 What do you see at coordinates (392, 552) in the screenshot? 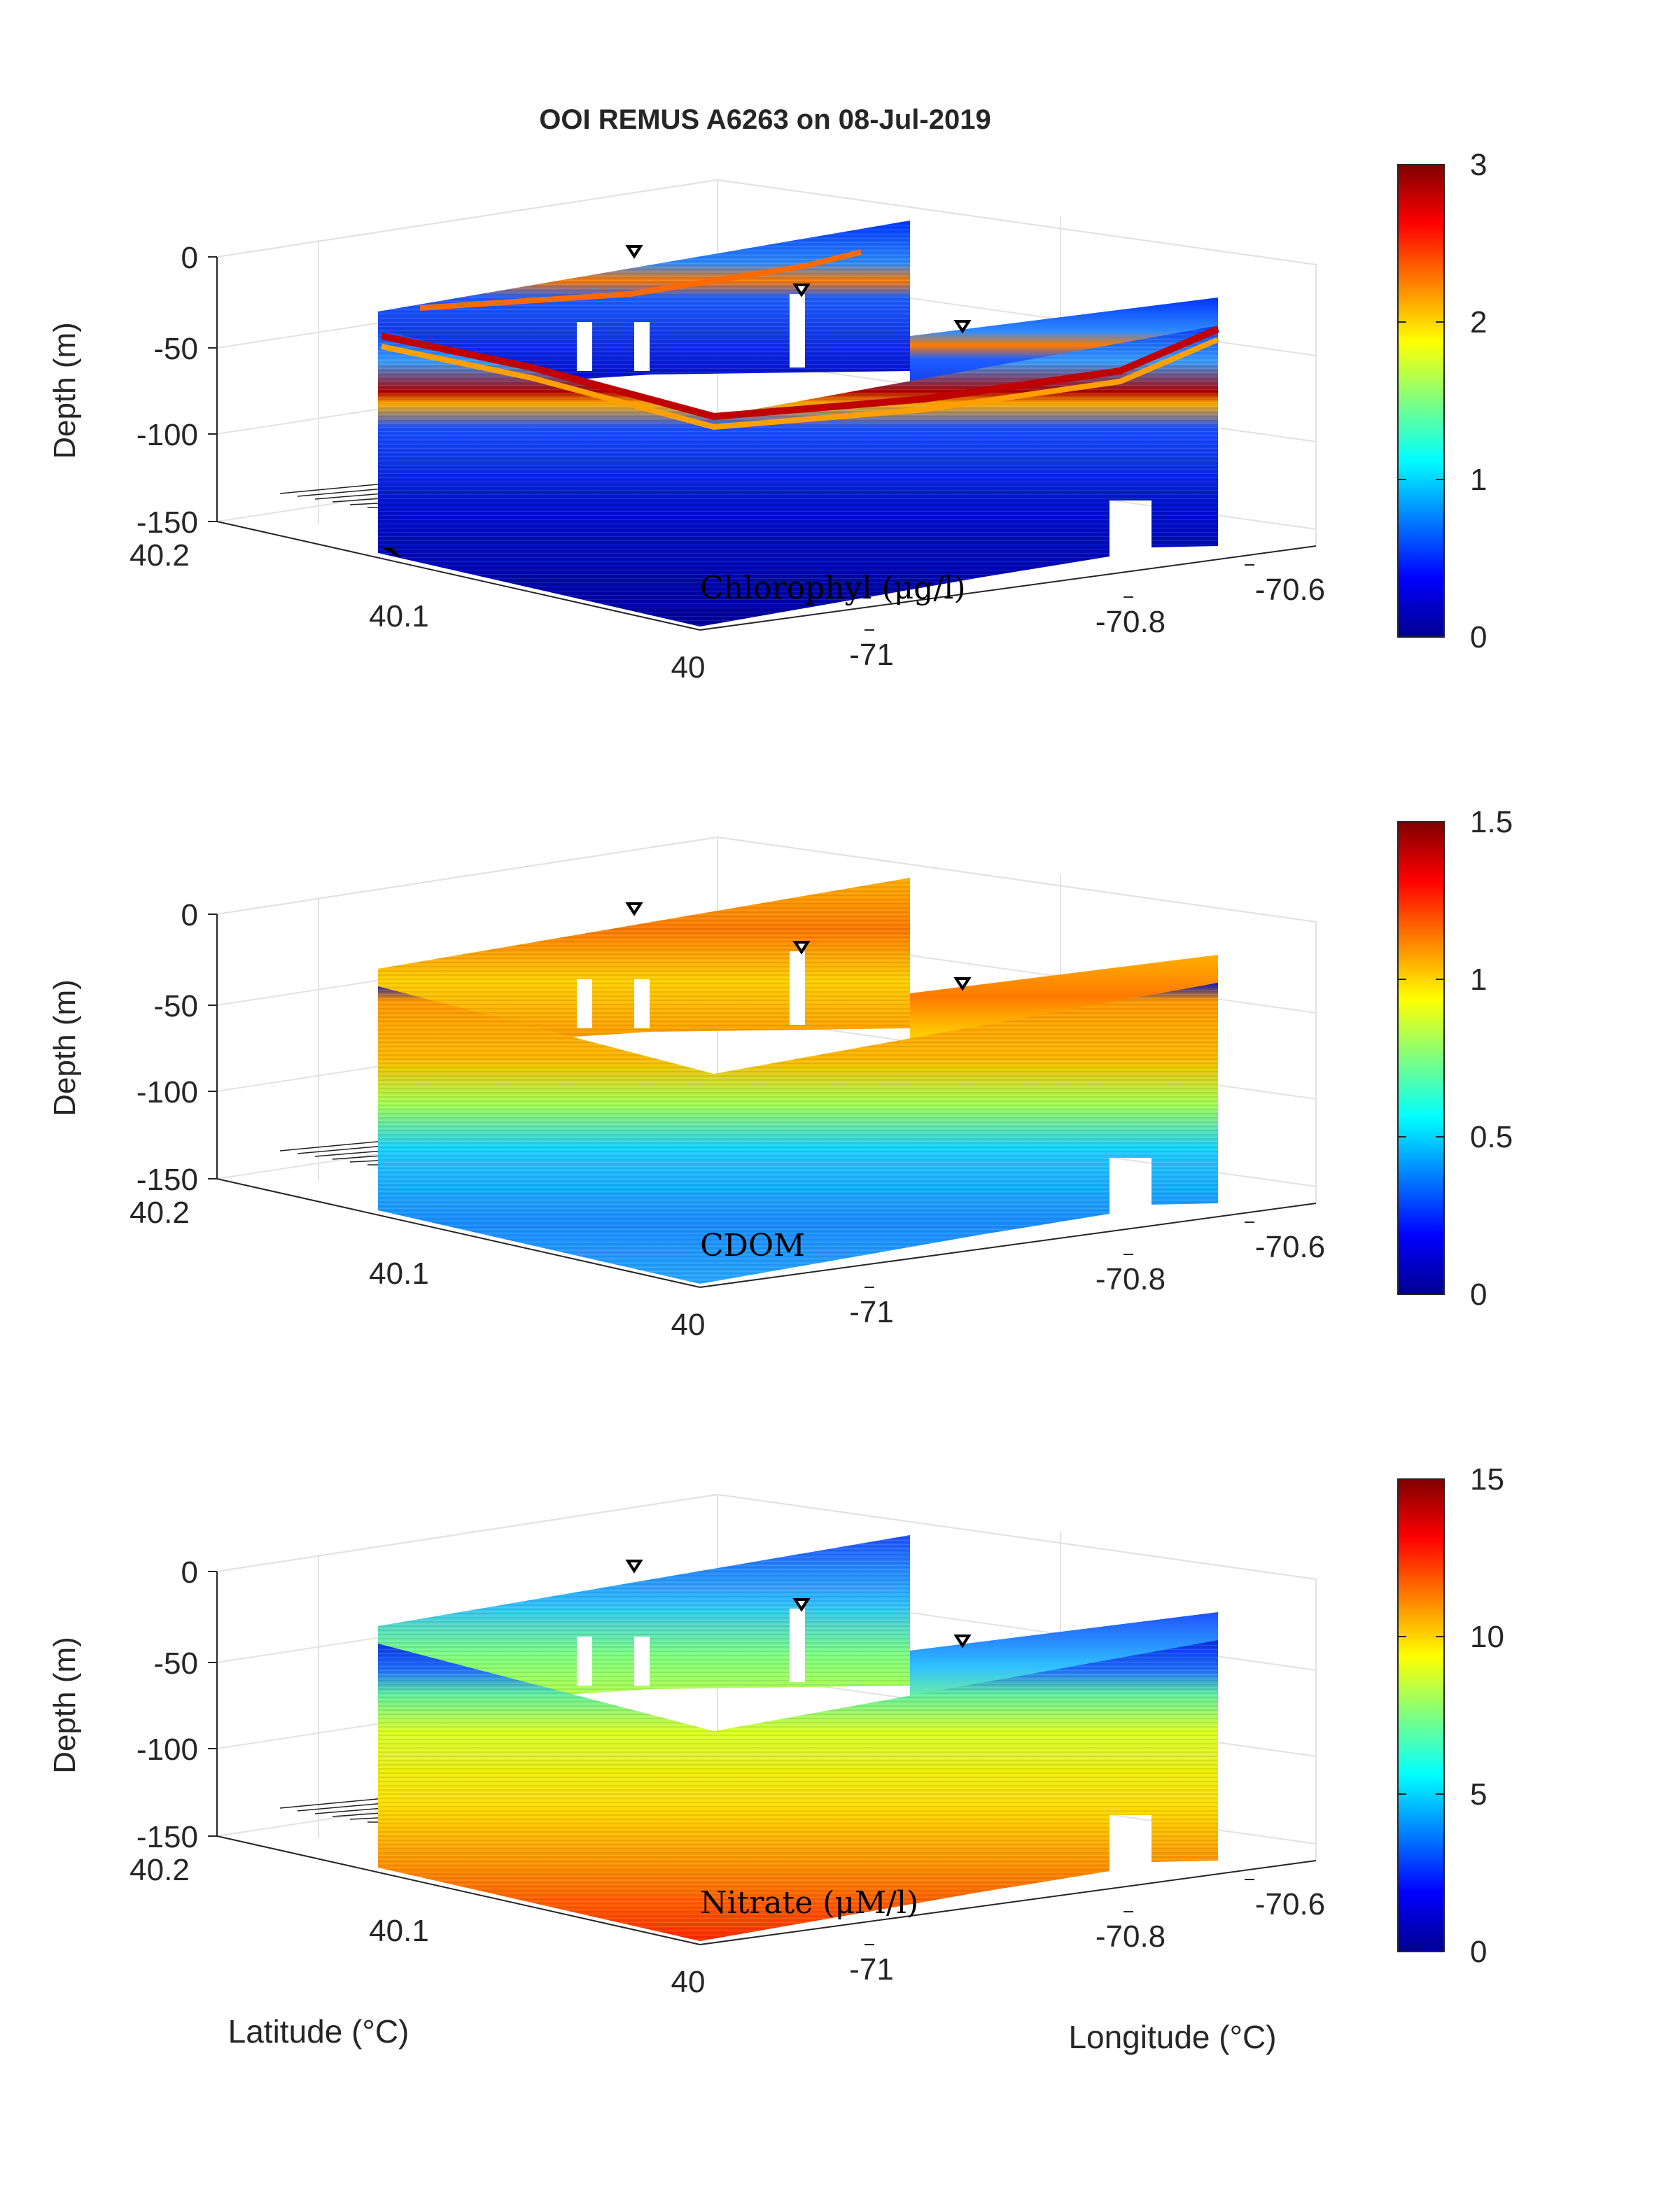
I see `vehicle-marker` at bounding box center [392, 552].